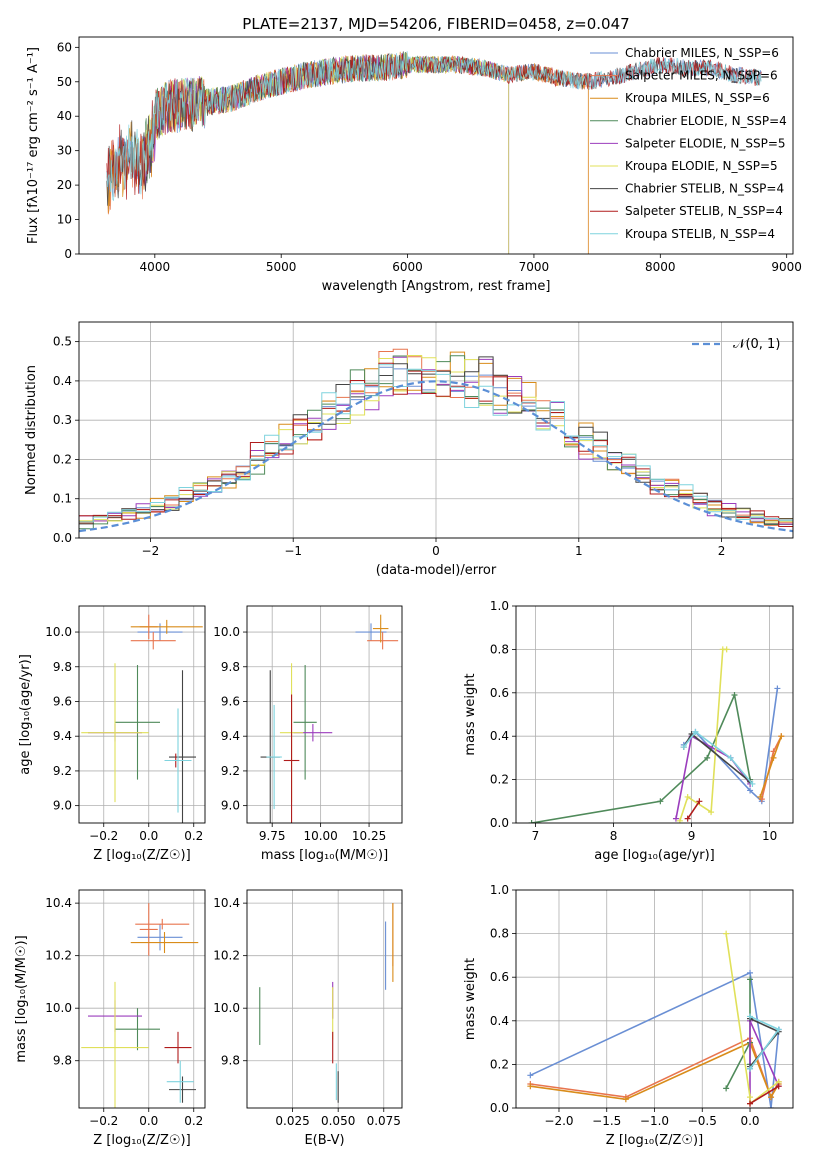  I want to click on x-tick-label: 8, so click(614, 836).